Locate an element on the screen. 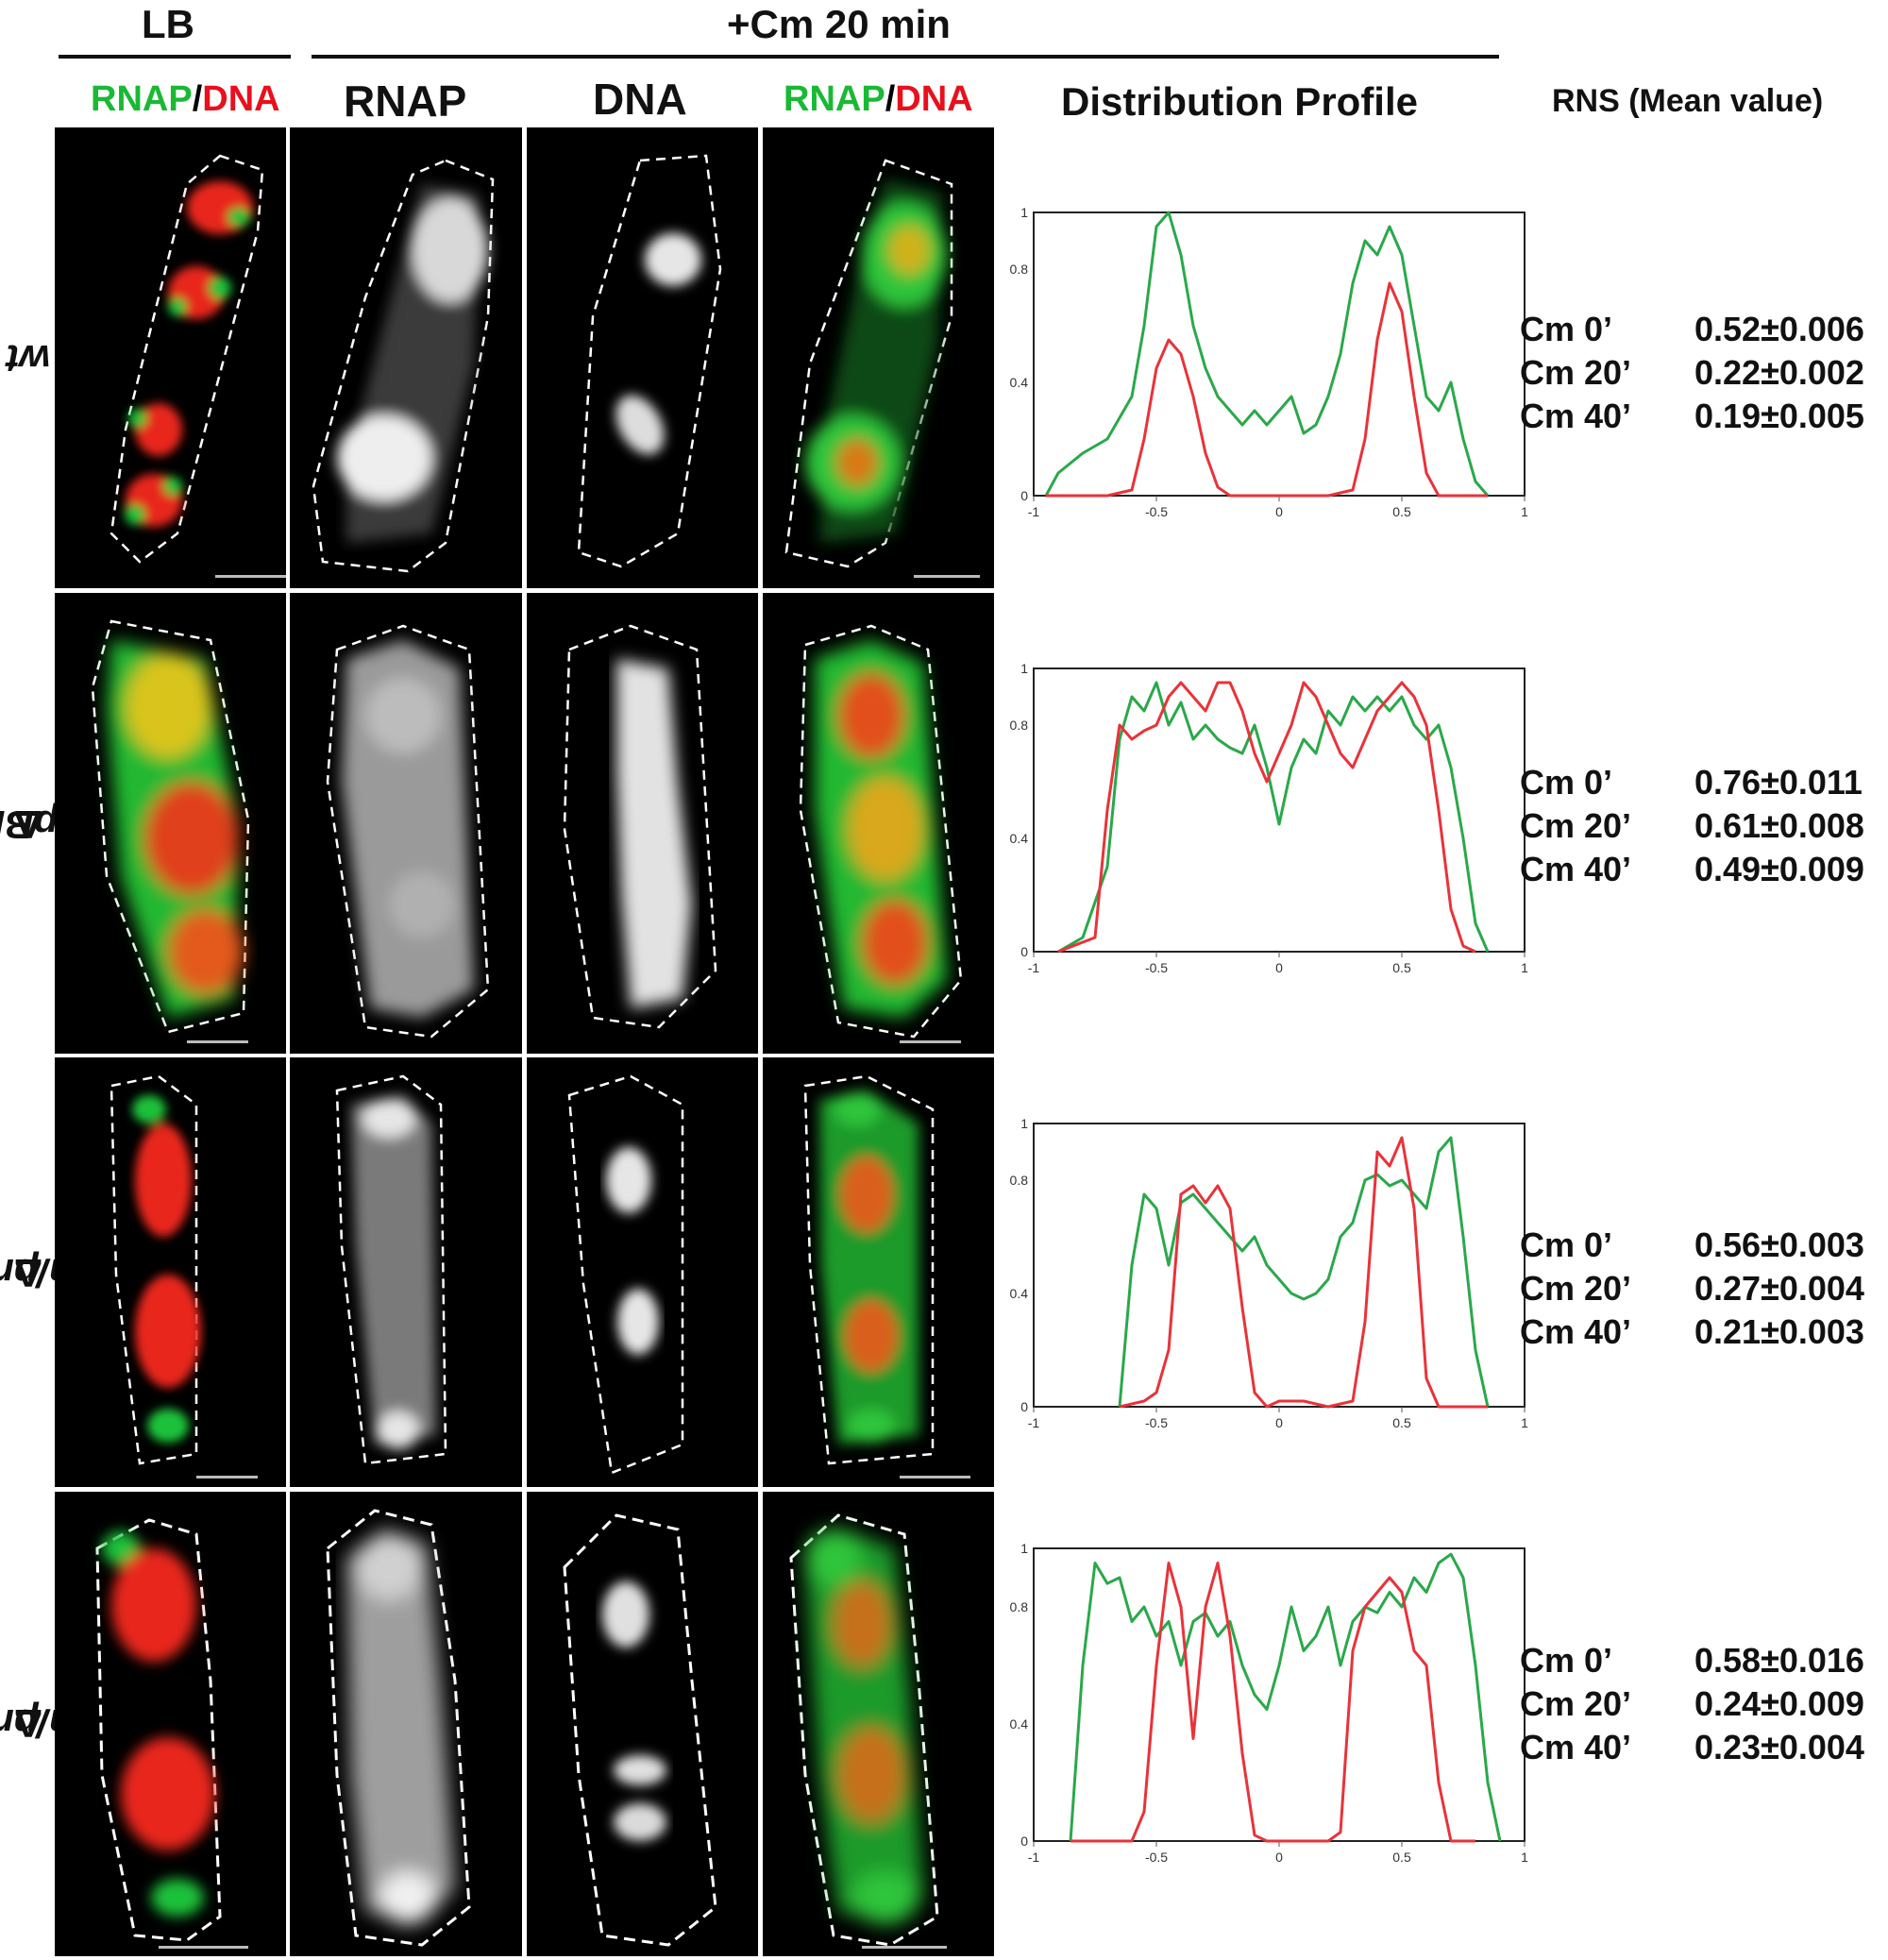 The width and height of the screenshot is (1888, 1960). micrograph-wt-lb-merge is located at coordinates (170, 358).